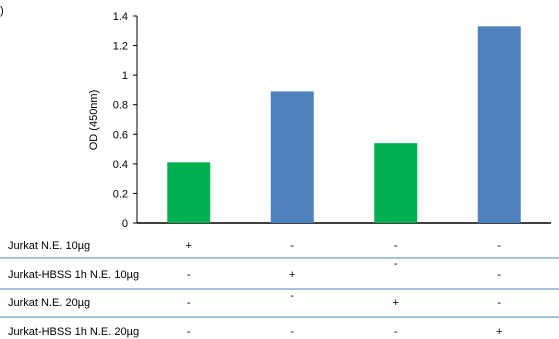 The width and height of the screenshot is (559, 339). Describe the element at coordinates (120, 165) in the screenshot. I see `y-tick-label: 0.4` at that location.